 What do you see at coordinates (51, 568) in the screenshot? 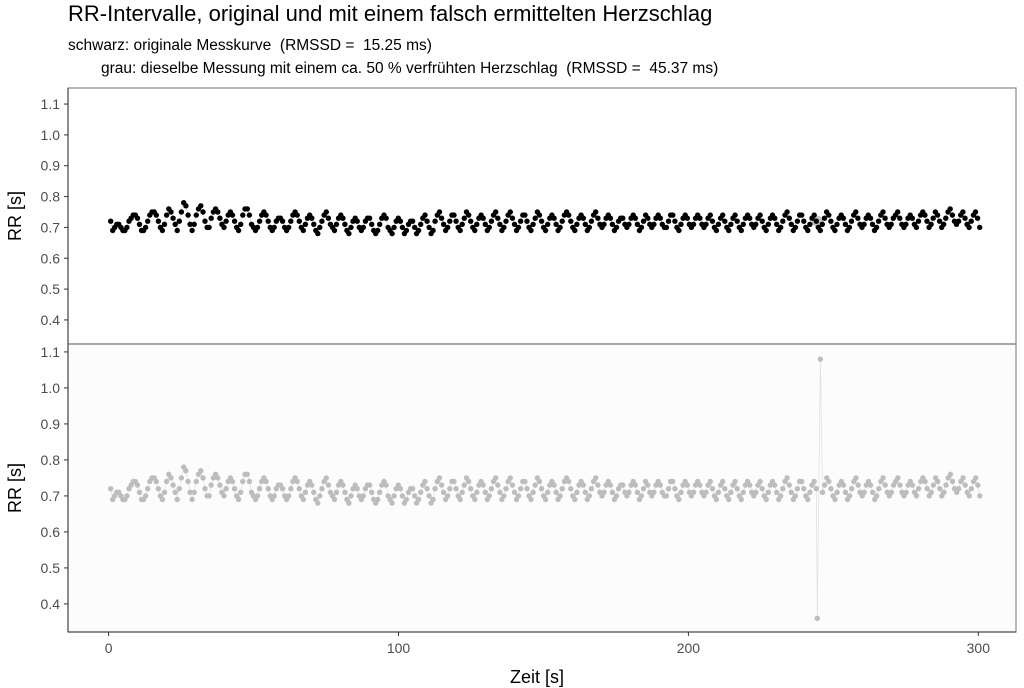
I see `y-tick-label: 0.5` at bounding box center [51, 568].